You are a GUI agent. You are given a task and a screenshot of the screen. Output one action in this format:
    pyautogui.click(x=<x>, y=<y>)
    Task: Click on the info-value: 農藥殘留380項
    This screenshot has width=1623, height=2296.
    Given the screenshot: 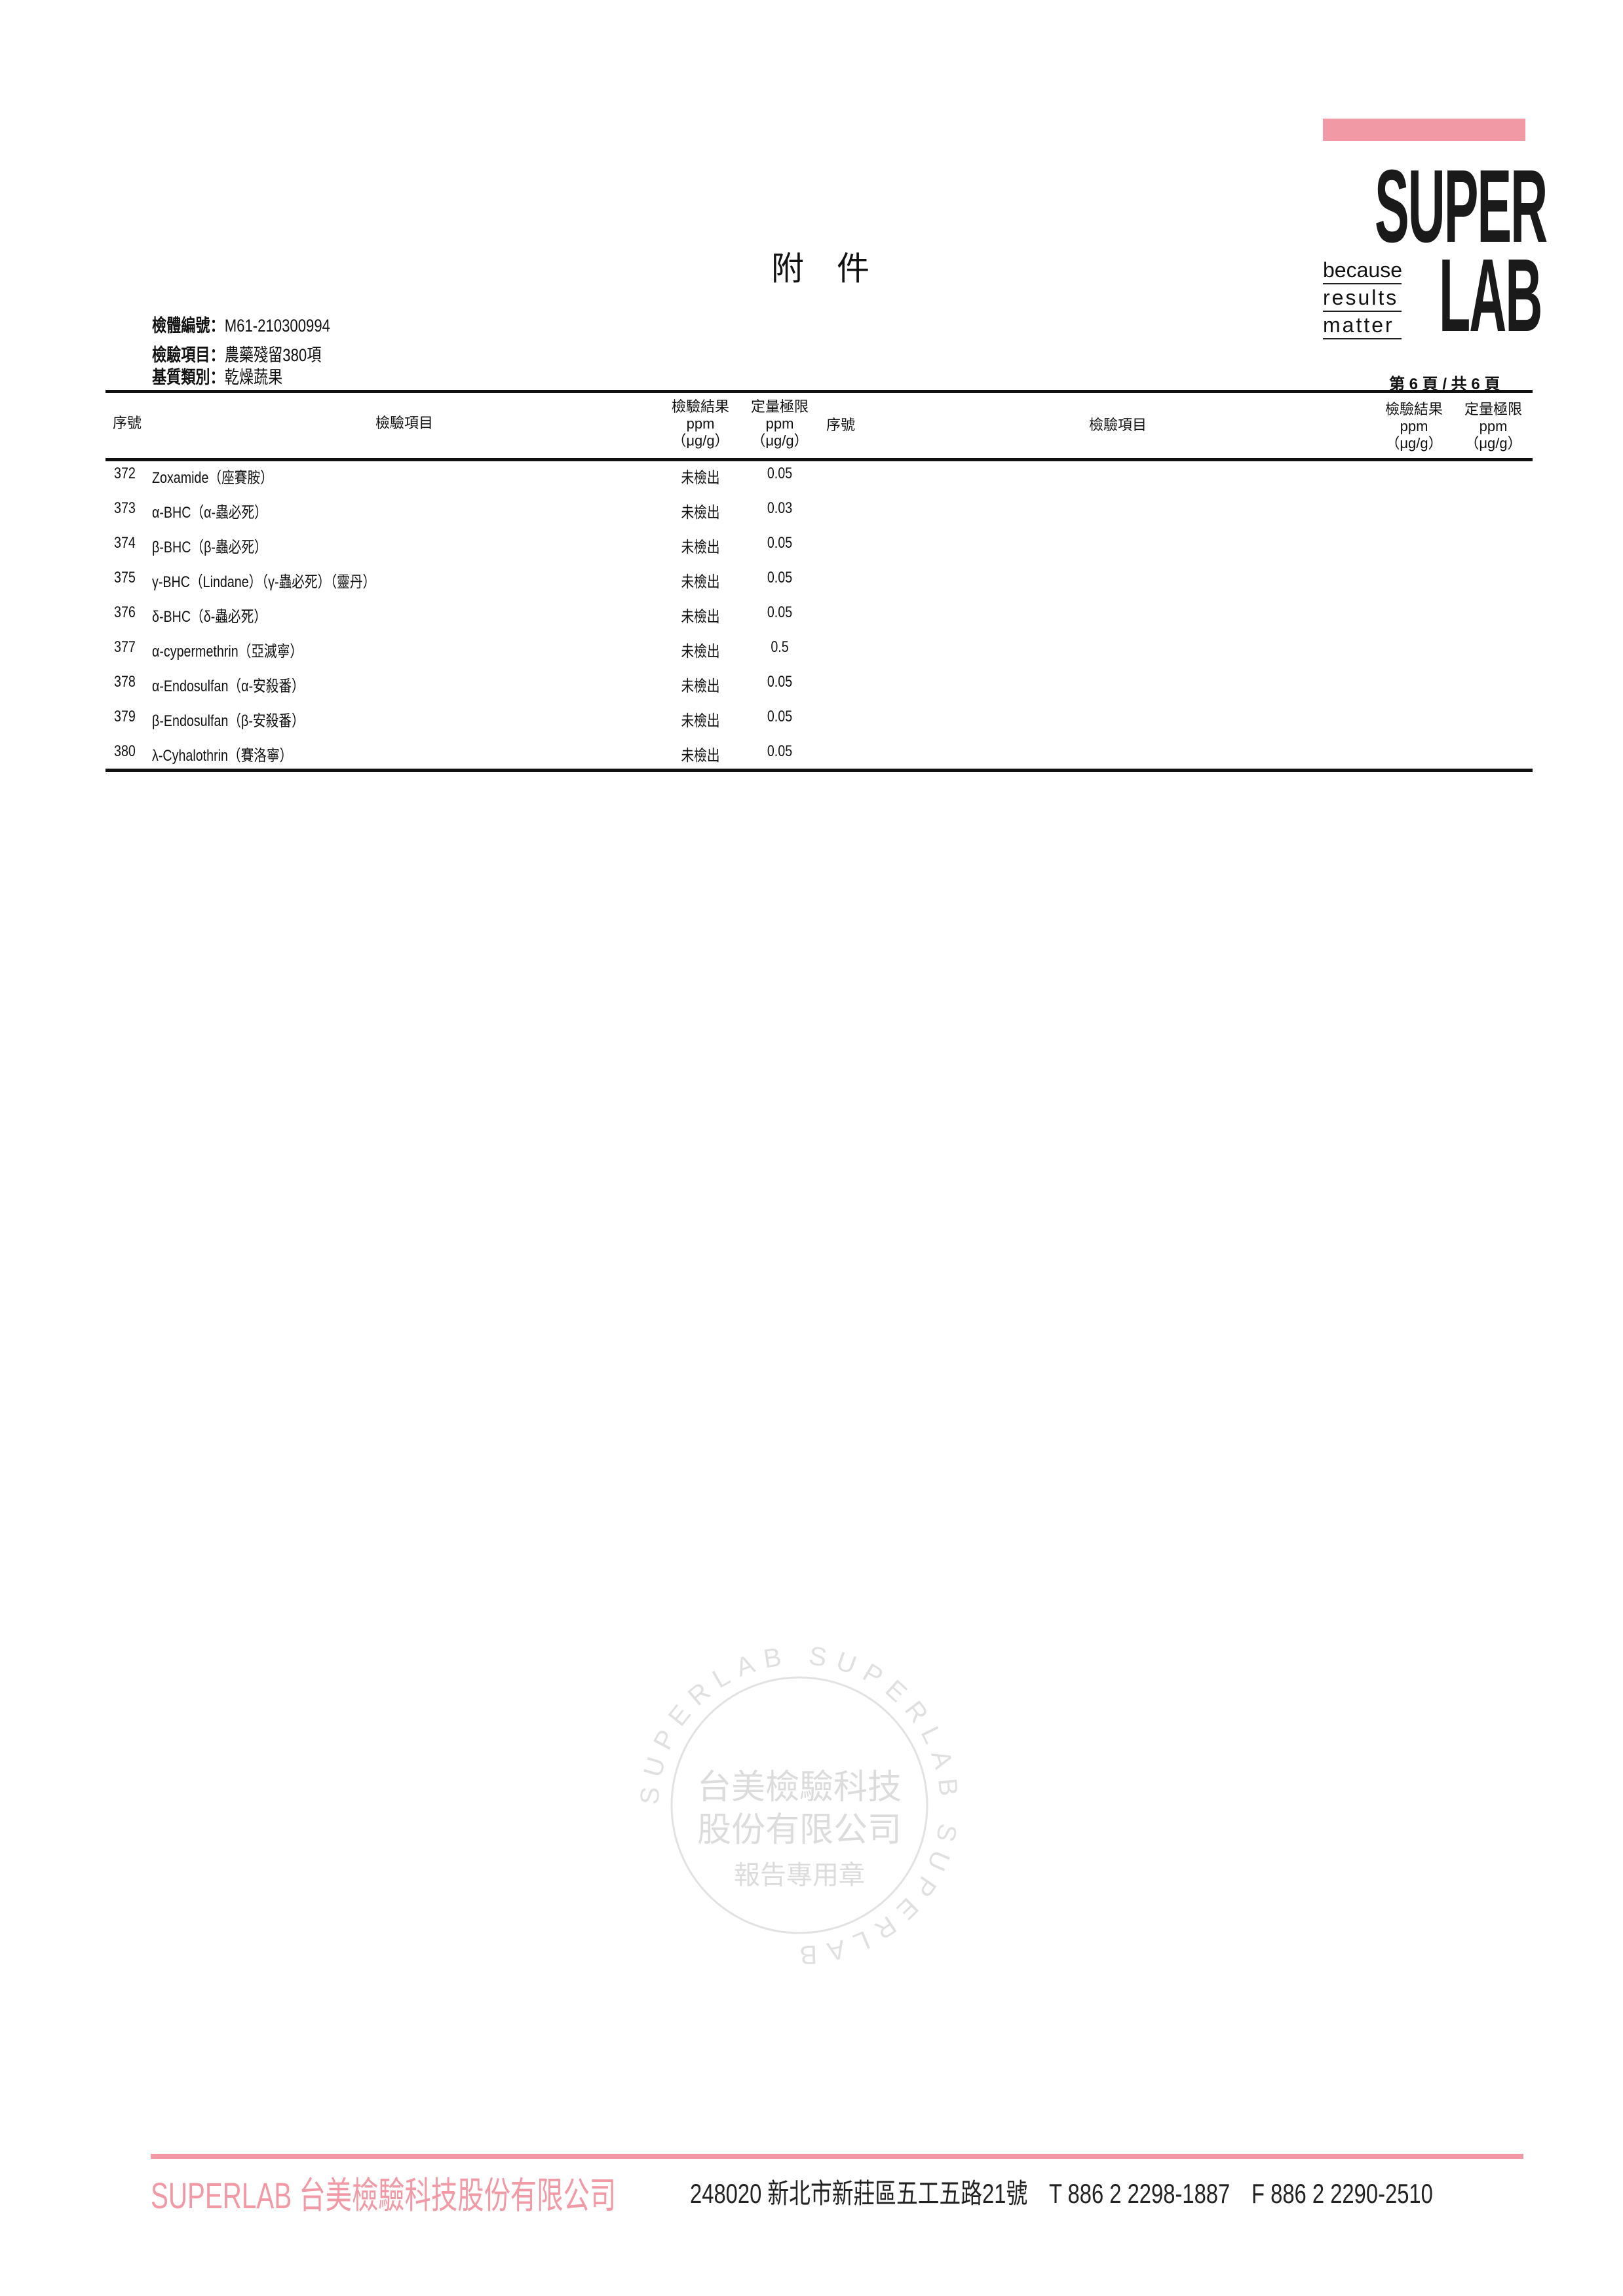 What is the action you would take?
    pyautogui.click(x=273, y=355)
    